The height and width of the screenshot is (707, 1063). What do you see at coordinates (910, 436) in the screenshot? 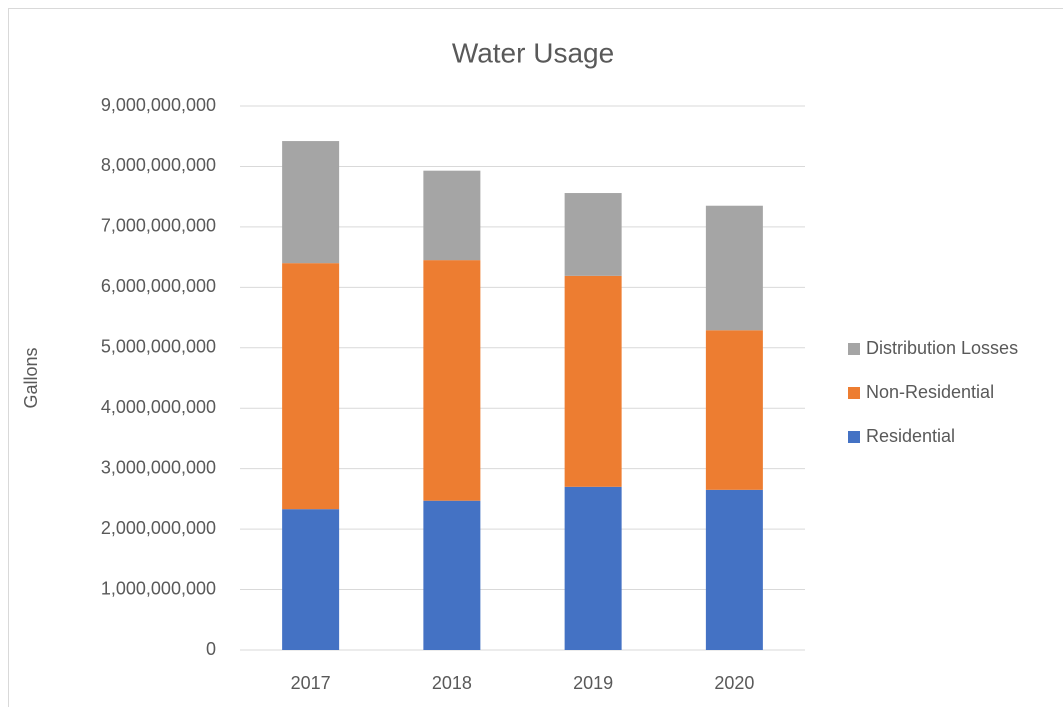
I see `legend-label: Residential` at bounding box center [910, 436].